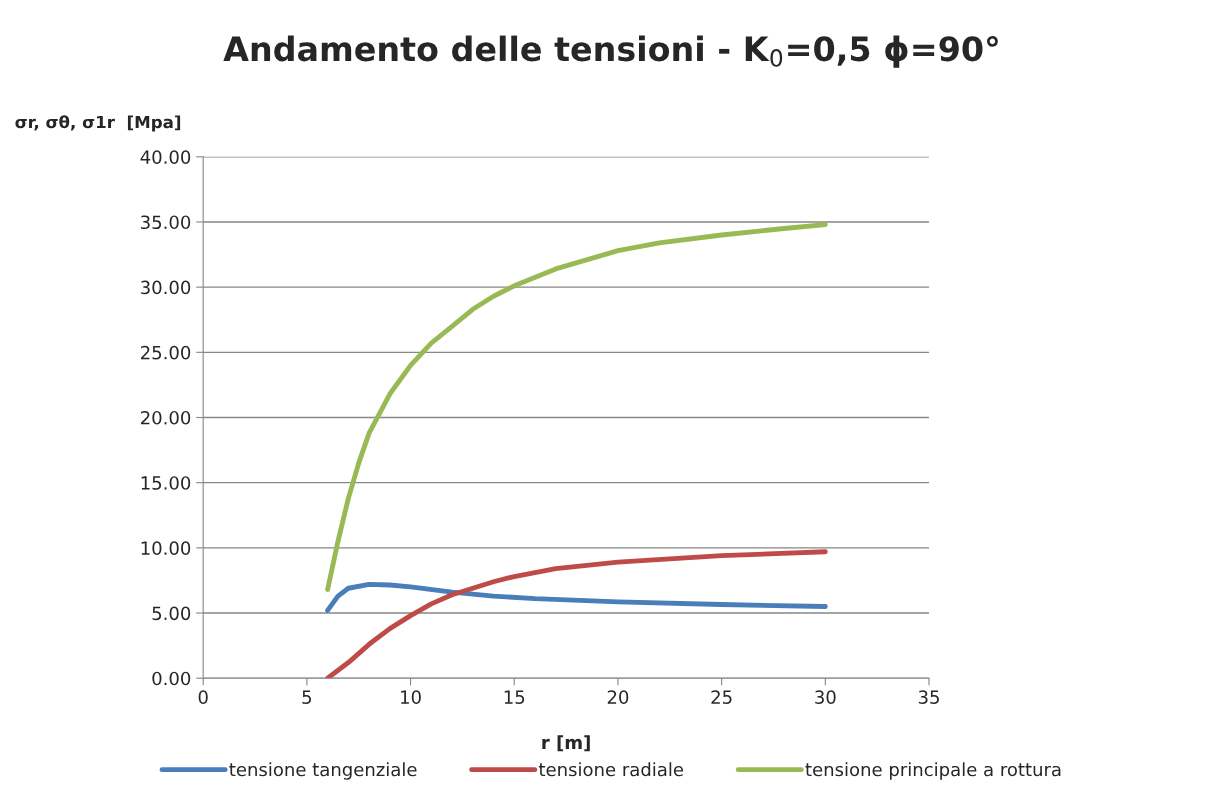  What do you see at coordinates (721, 697) in the screenshot?
I see `x-tick-label: 25` at bounding box center [721, 697].